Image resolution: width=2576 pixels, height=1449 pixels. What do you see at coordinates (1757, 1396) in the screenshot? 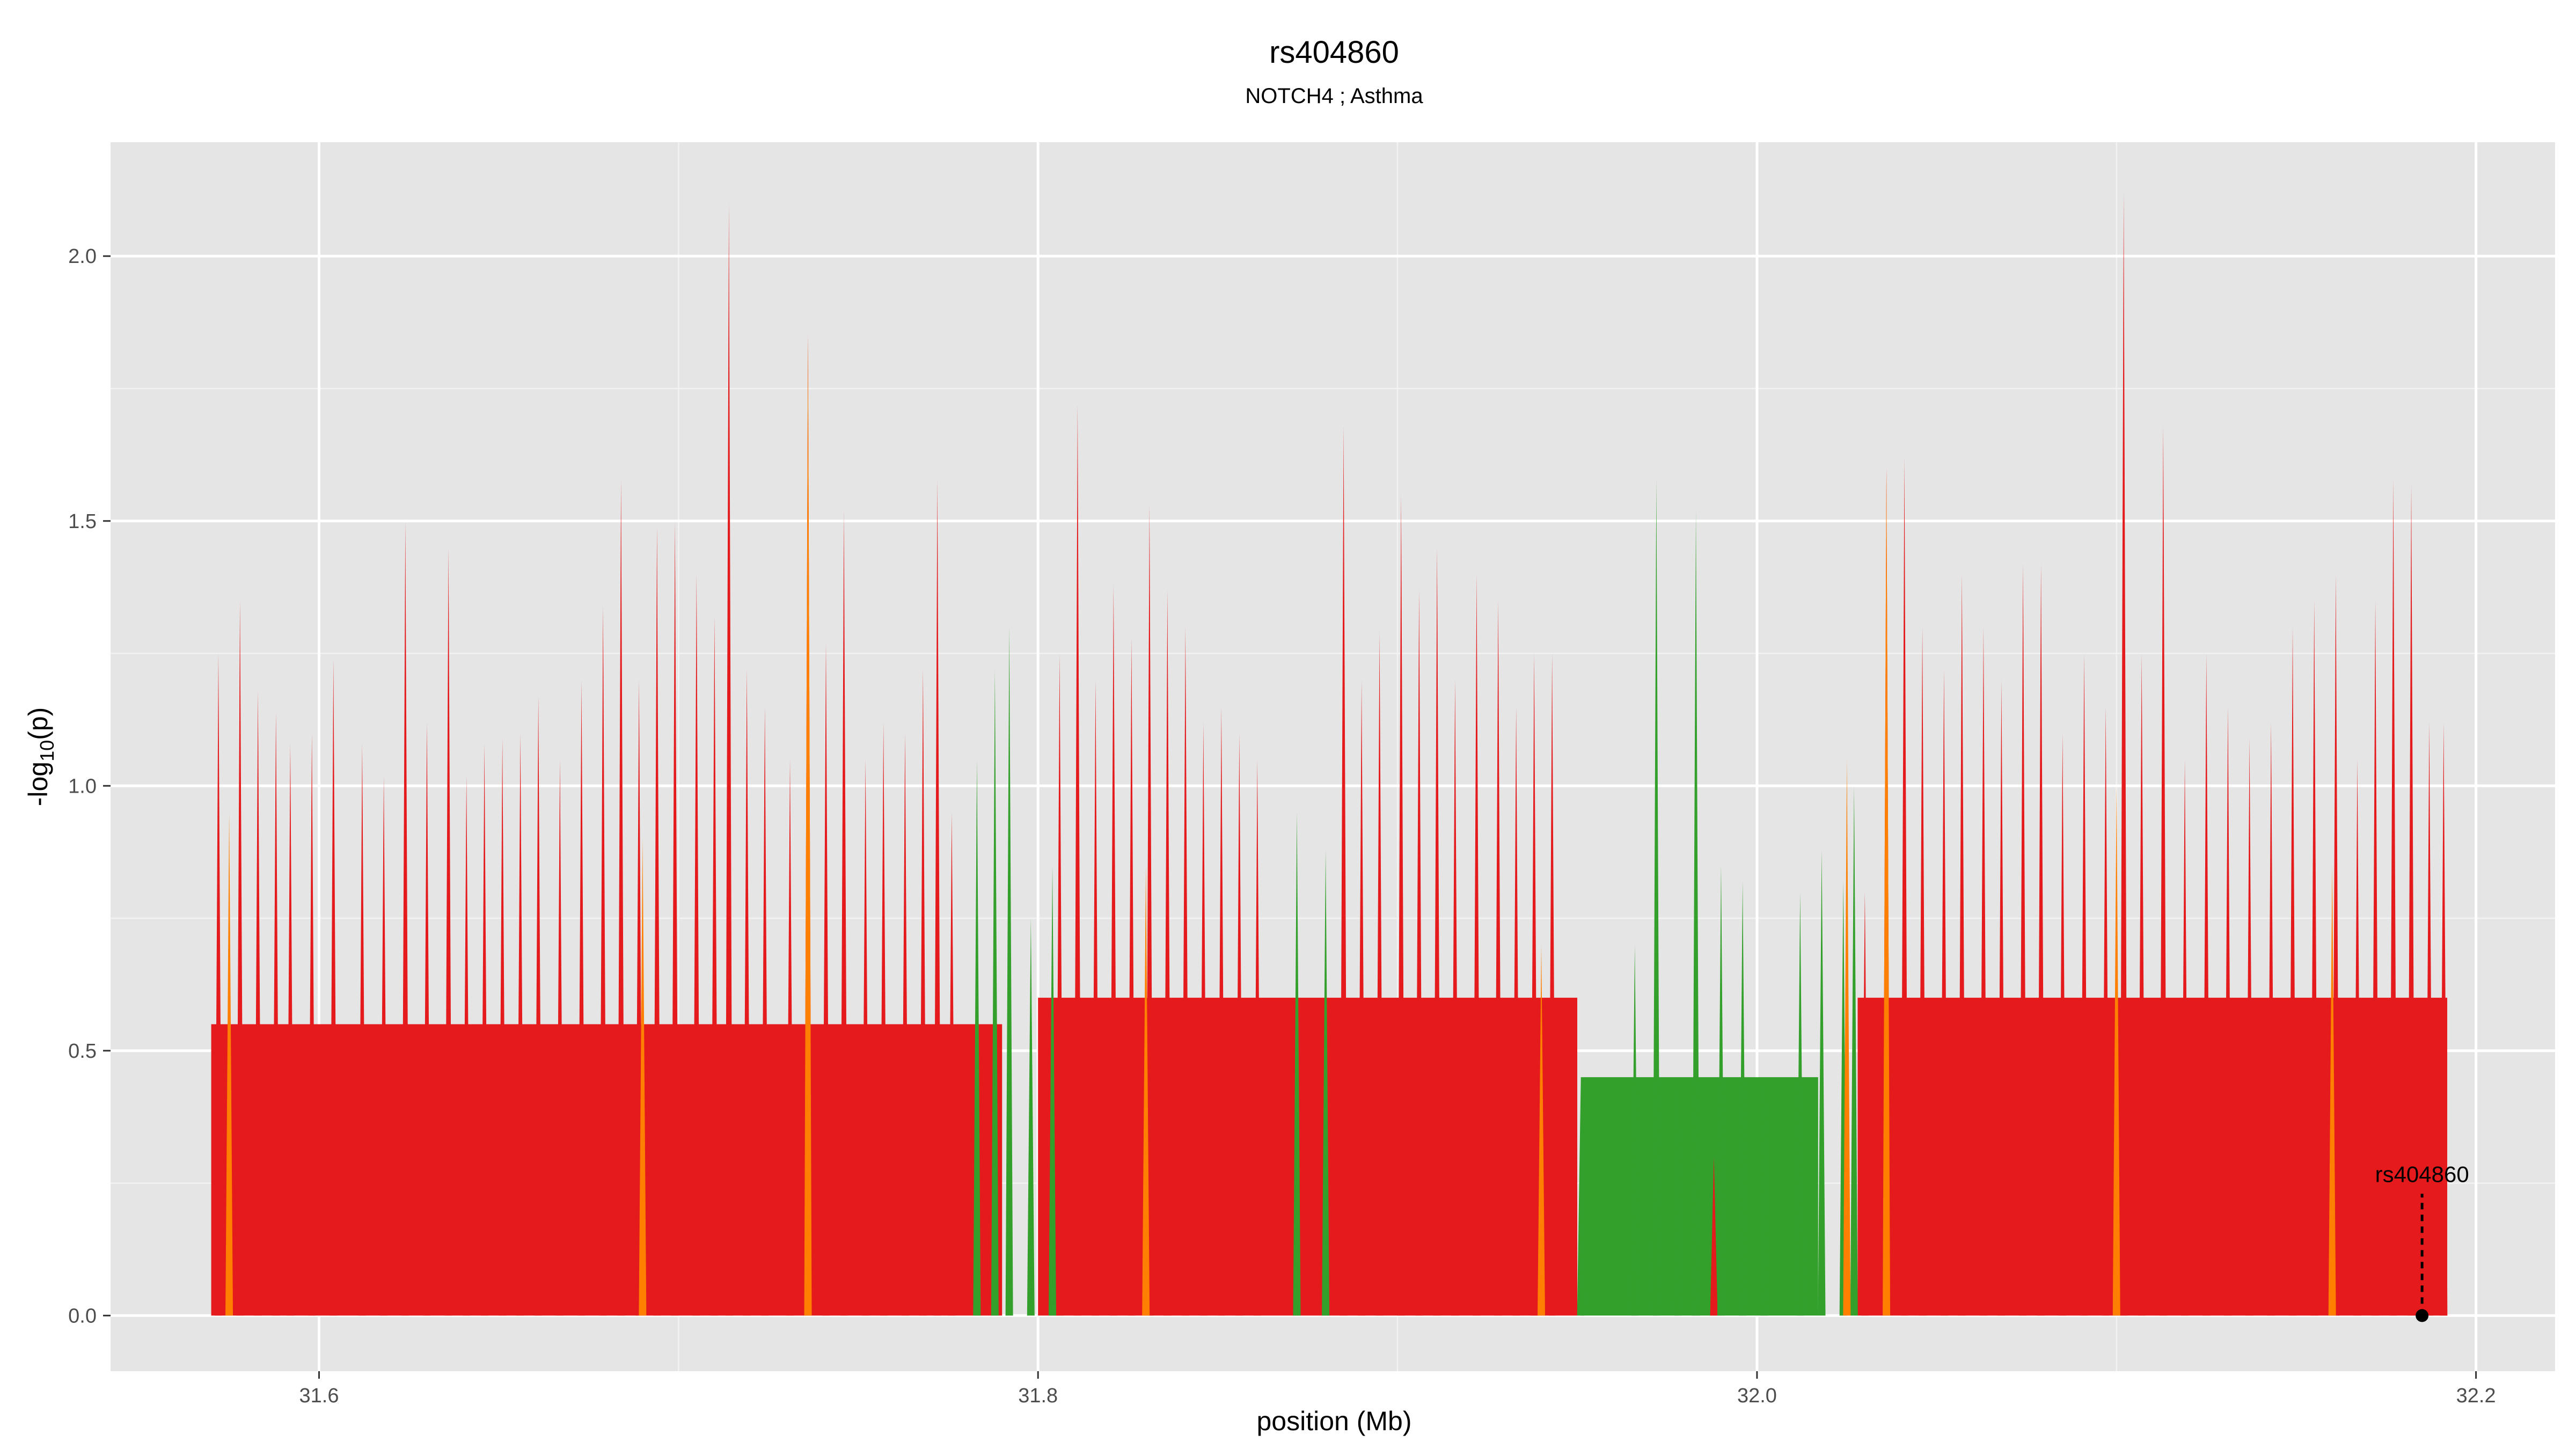
I see `x-tick-label: 32.0` at bounding box center [1757, 1396].